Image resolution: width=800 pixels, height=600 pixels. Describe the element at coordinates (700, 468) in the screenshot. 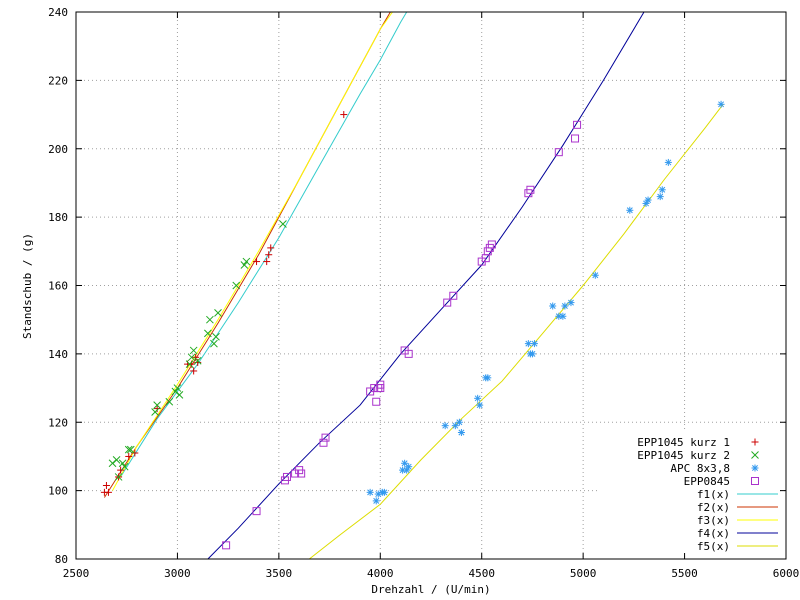

I see `legend-entry-label: APC 8x3,8` at that location.